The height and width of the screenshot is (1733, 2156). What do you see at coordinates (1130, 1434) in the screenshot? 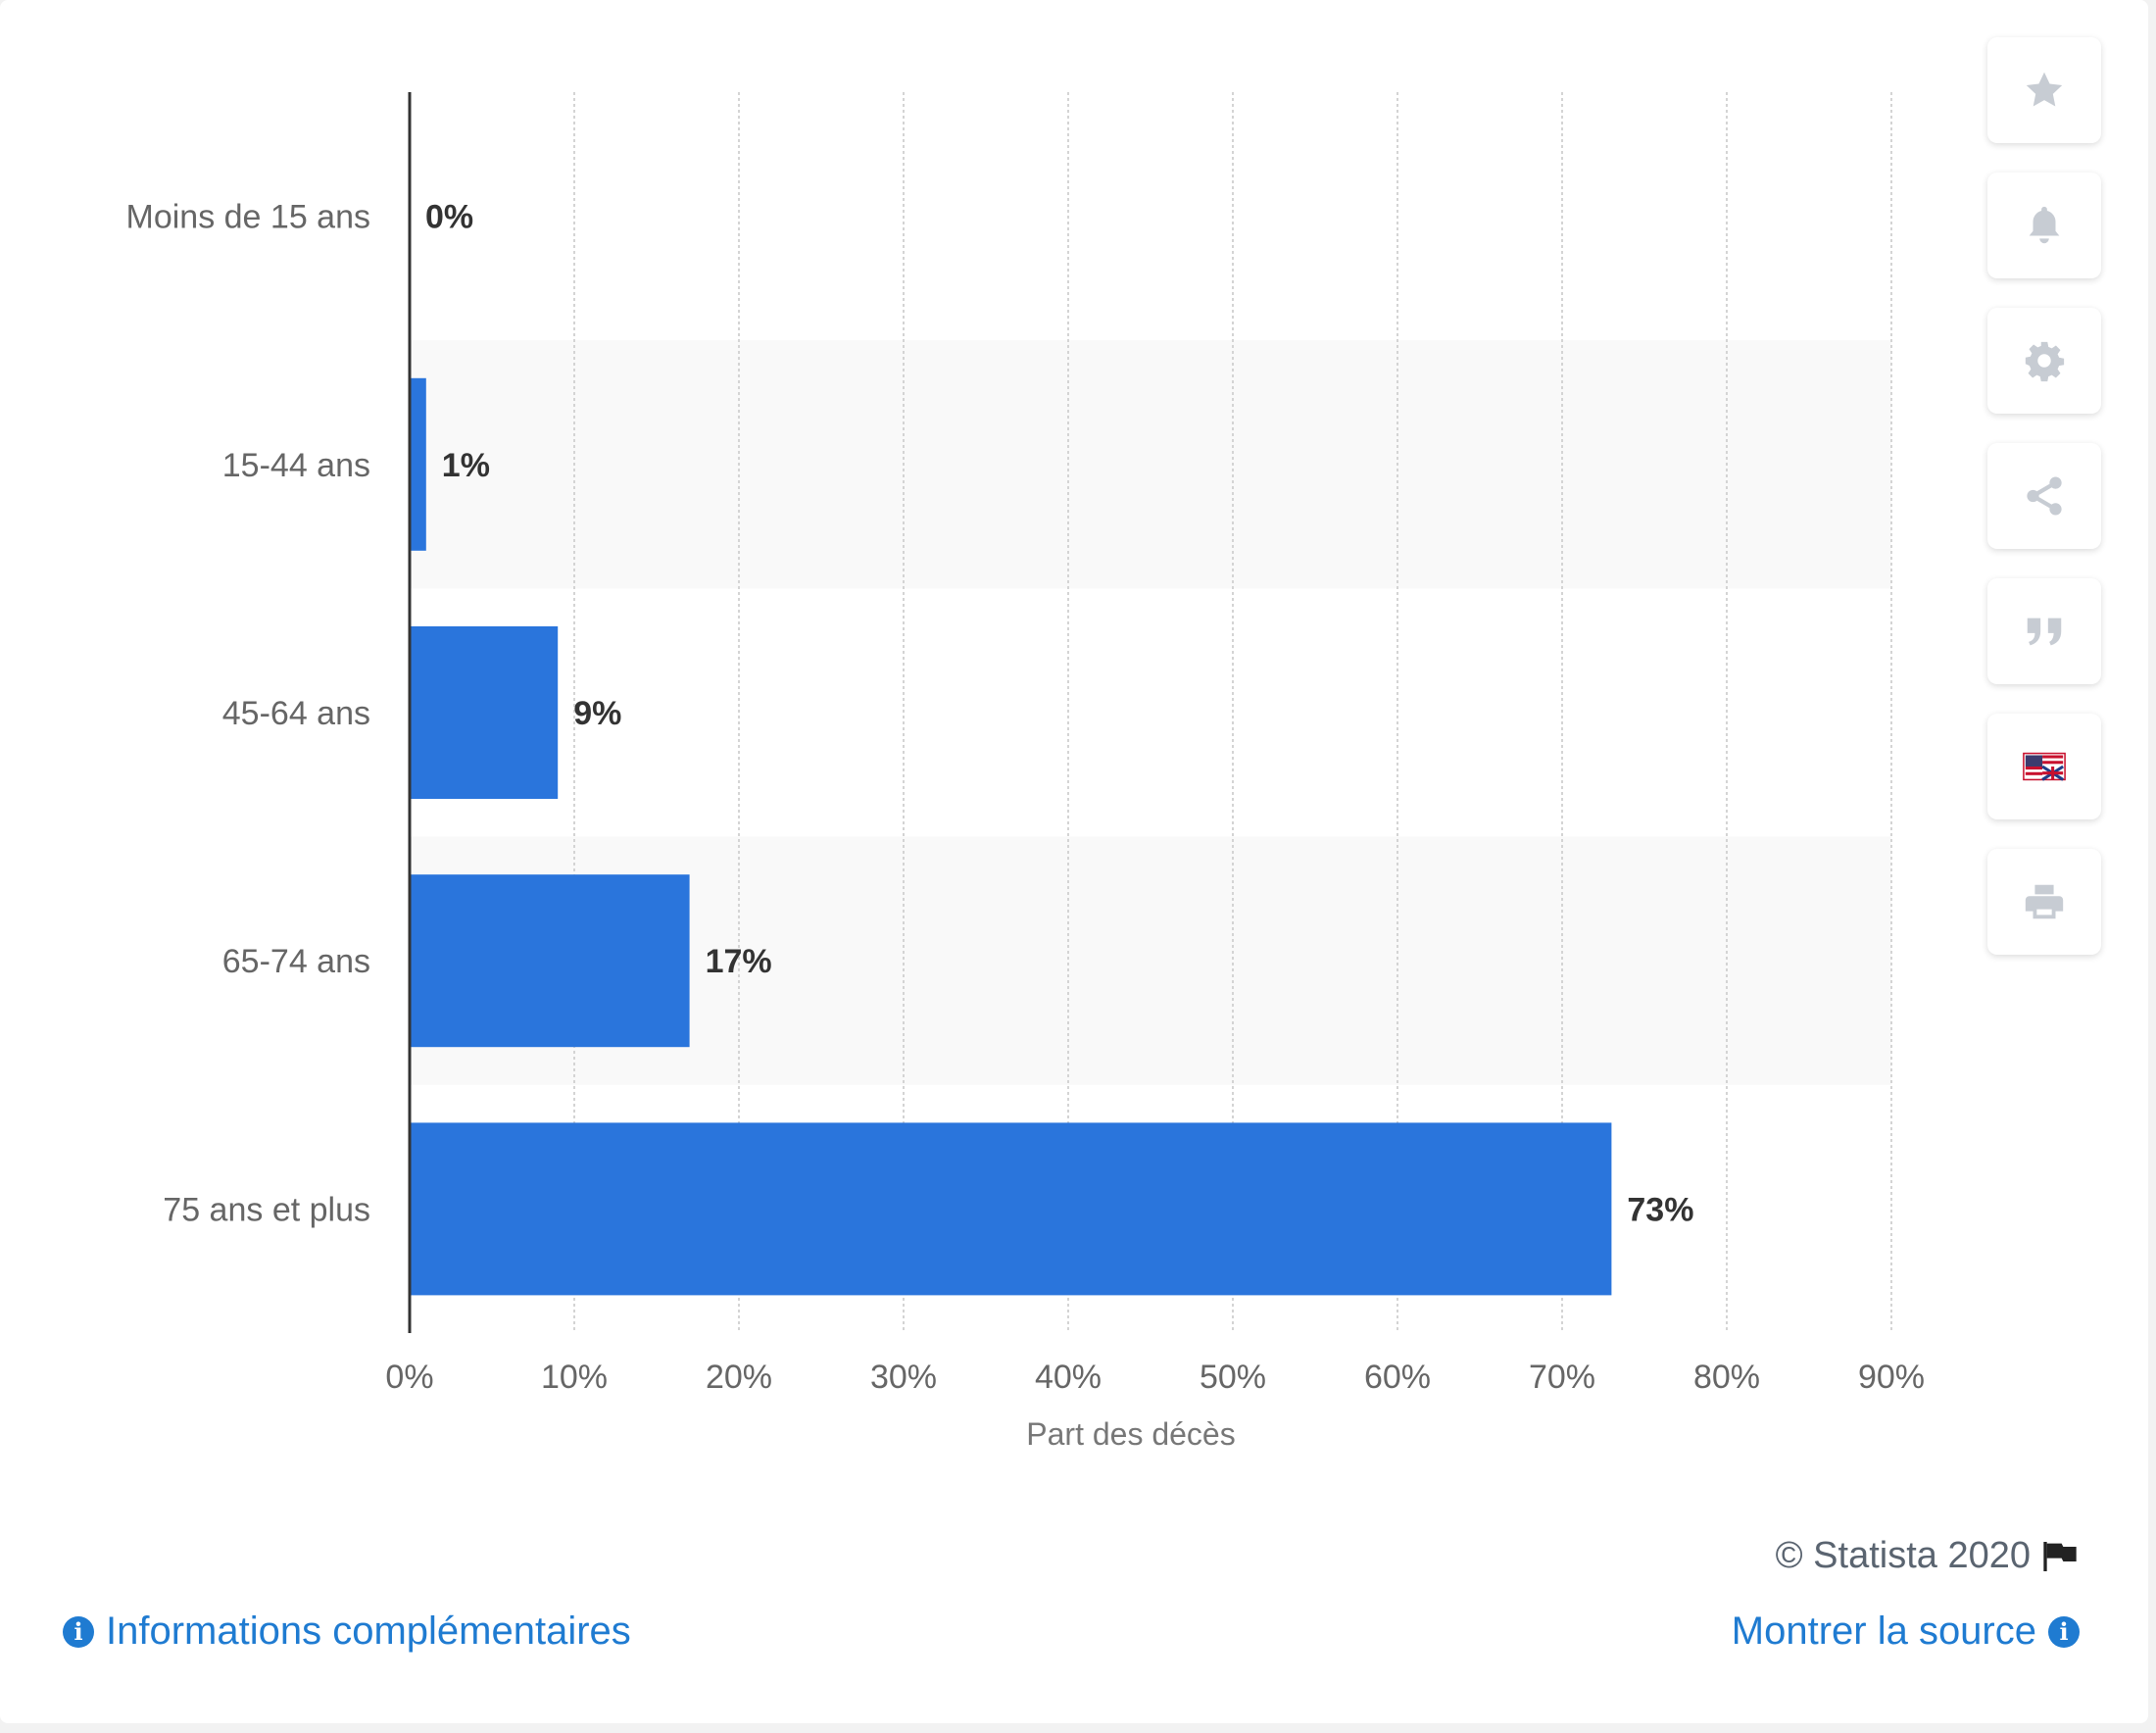
I see `x-axis-title: Part des décès` at bounding box center [1130, 1434].